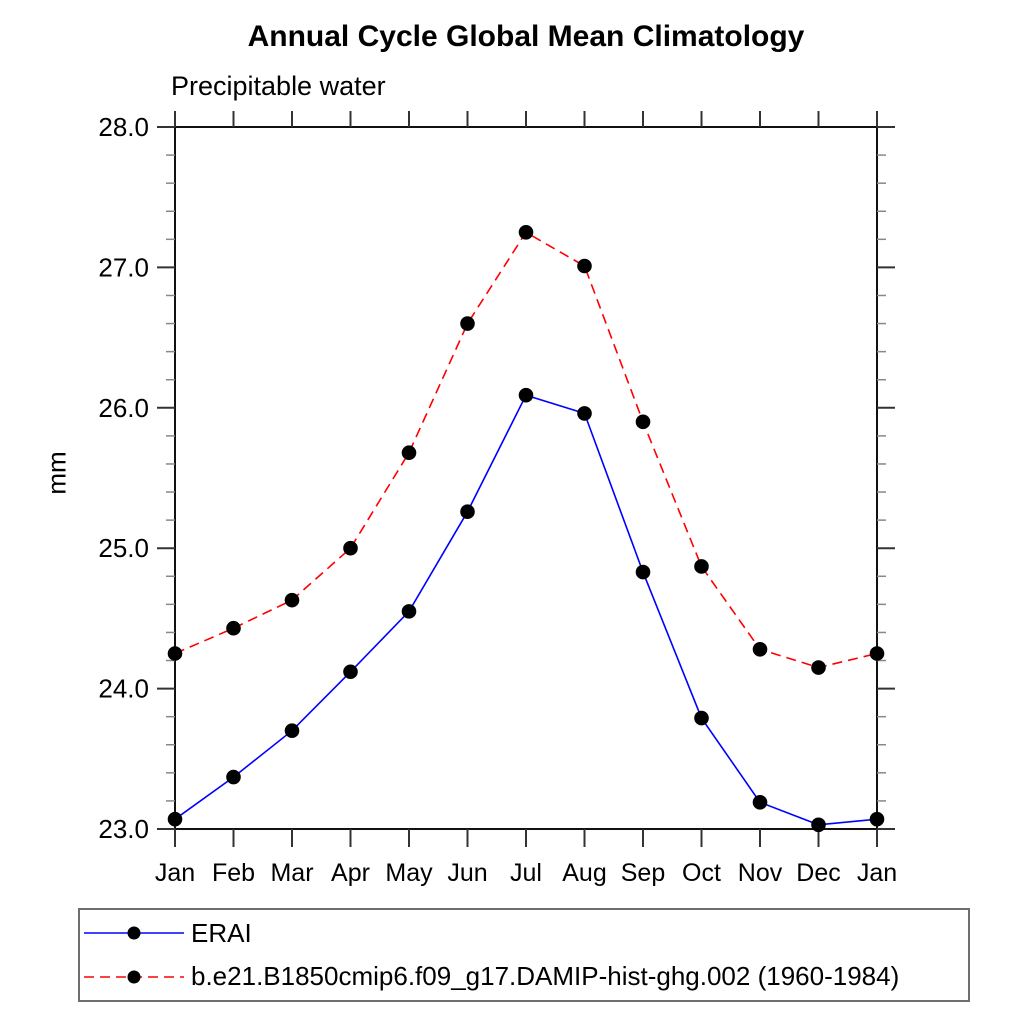 This screenshot has width=1024, height=1024. I want to click on legend-label-erai: ERAI, so click(221, 932).